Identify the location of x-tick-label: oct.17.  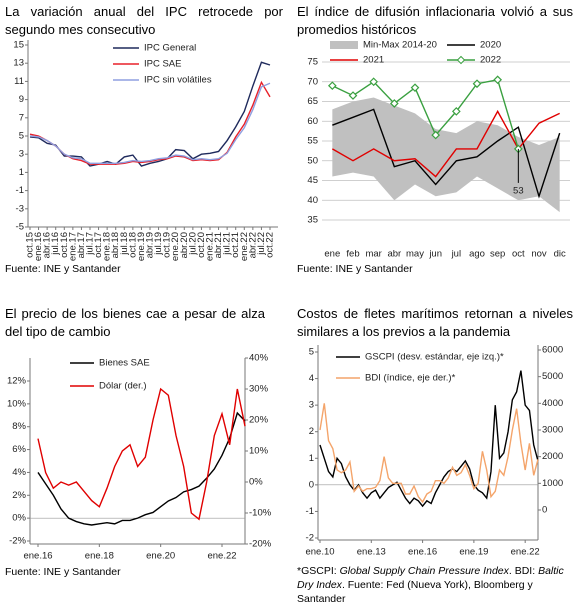
(98, 245).